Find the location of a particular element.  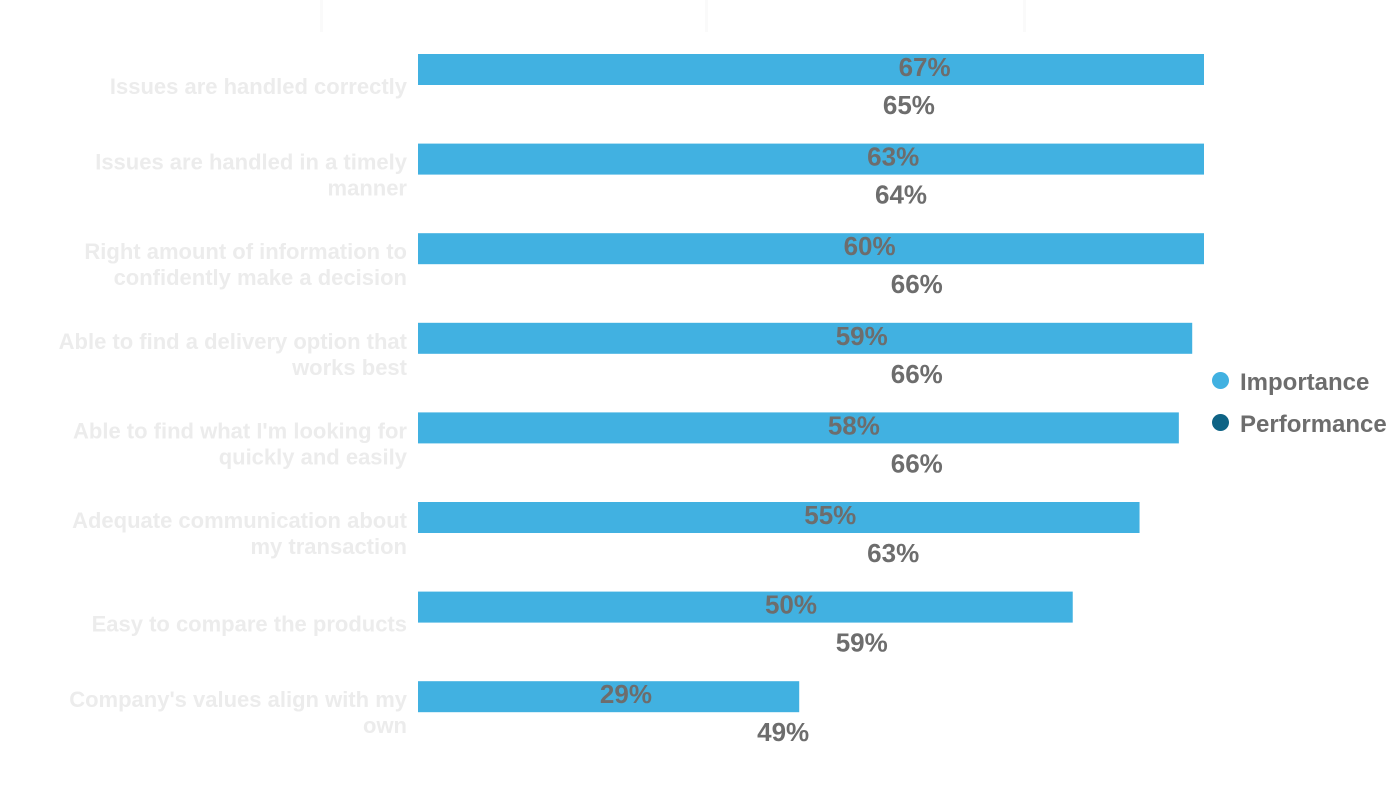

value-label-performance-7: 59% is located at coordinates (862, 643).